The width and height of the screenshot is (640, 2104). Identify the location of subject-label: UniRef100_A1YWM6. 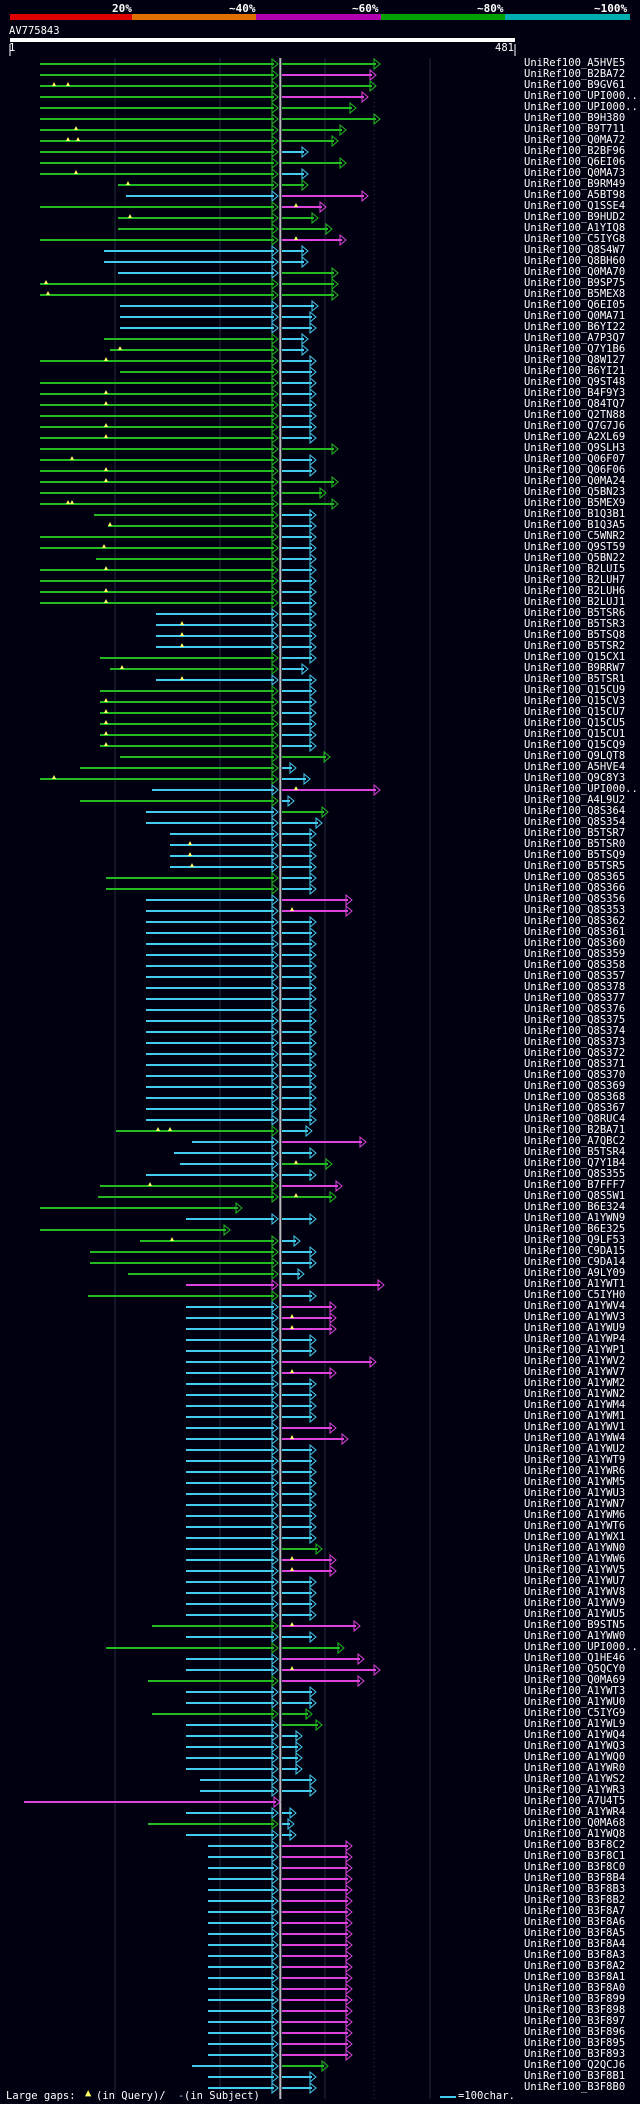
(575, 1515).